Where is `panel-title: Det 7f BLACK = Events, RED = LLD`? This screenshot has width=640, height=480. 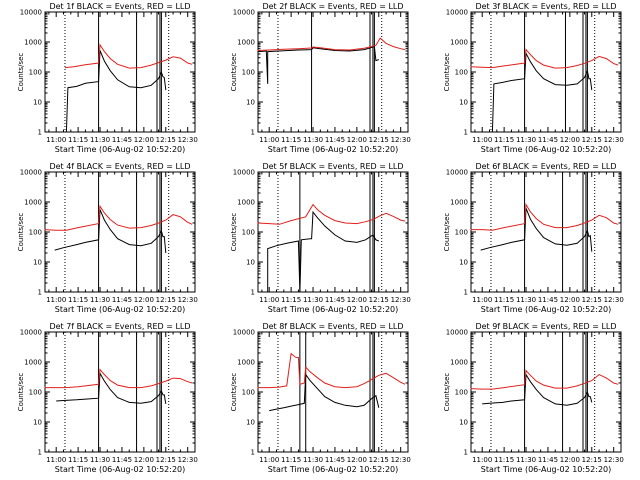
panel-title: Det 7f BLACK = Events, RED = LLD is located at coordinates (119, 326).